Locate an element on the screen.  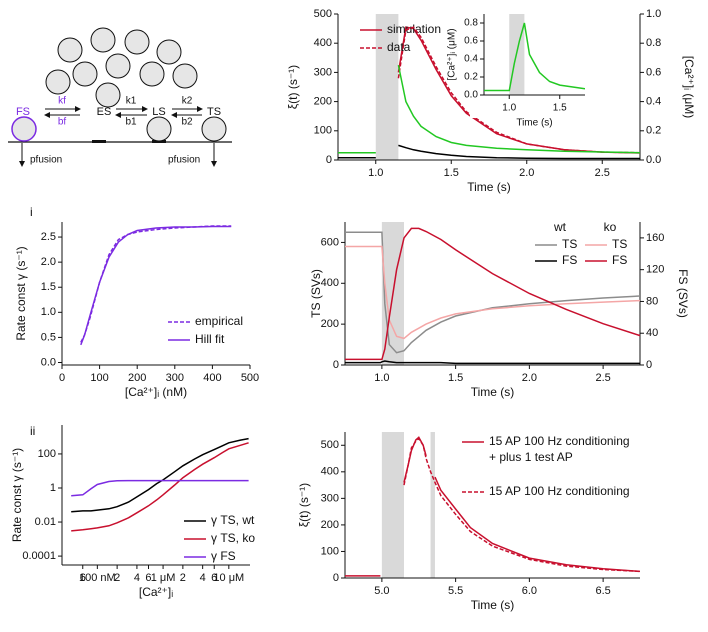
y-tick-label: 600 is located at coordinates (330, 242).